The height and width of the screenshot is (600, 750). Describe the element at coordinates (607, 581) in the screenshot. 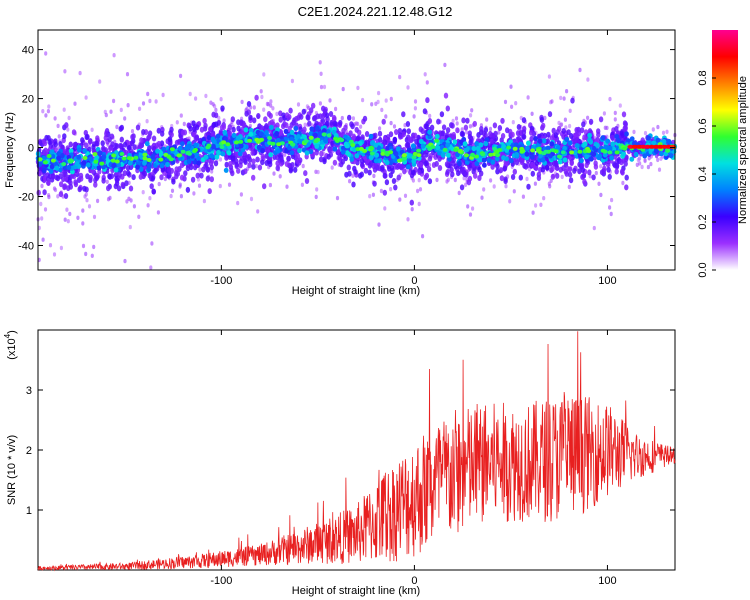

I see `snr-x-tick-label: 100` at that location.